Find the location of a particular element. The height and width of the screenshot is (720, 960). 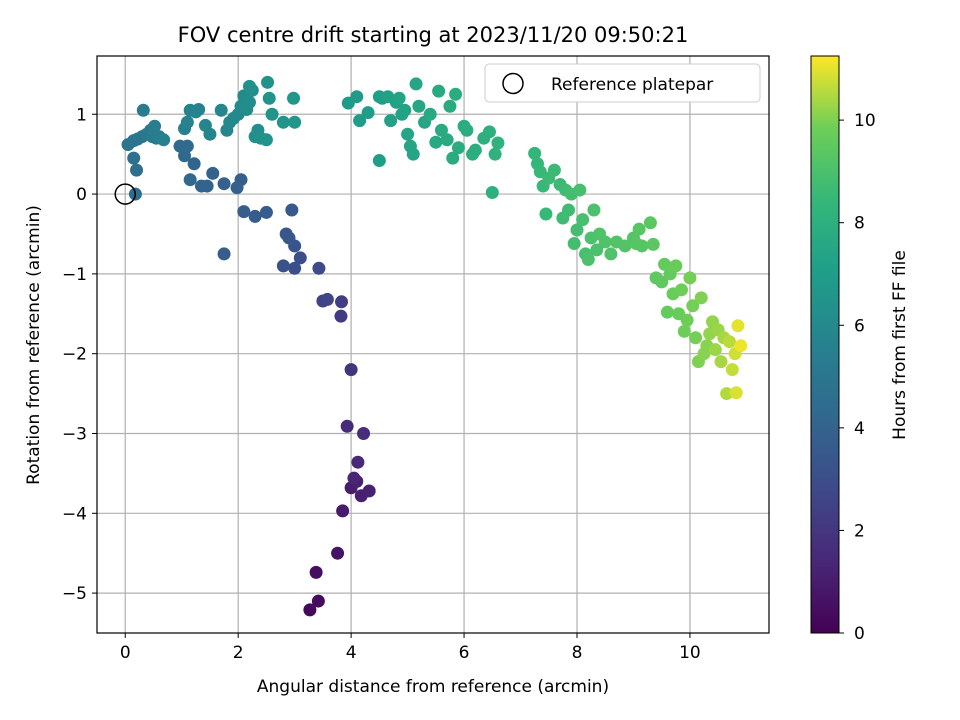

y-tick-label: 0 is located at coordinates (81, 195).